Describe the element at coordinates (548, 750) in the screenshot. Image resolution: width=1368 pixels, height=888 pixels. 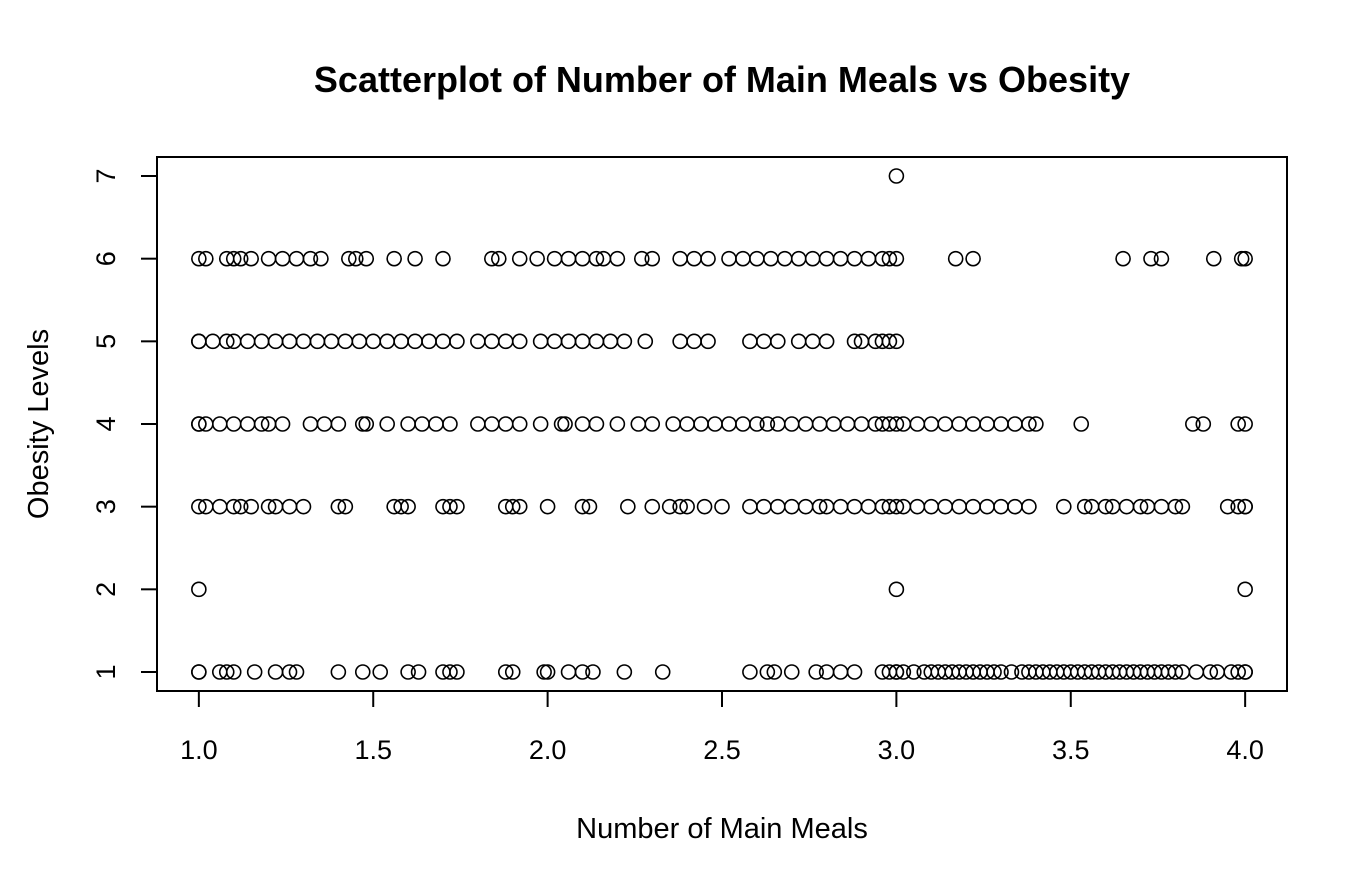
I see `x-tick-label: 2.0` at that location.